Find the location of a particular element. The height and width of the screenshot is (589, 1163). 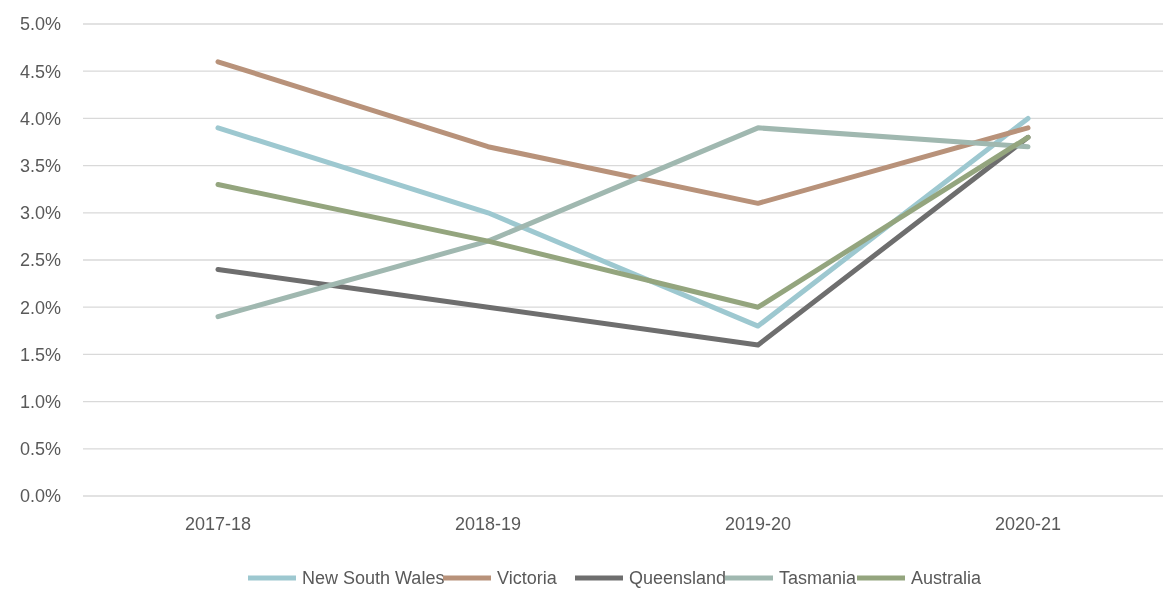

x-tick-label: 2017-18 is located at coordinates (218, 524).